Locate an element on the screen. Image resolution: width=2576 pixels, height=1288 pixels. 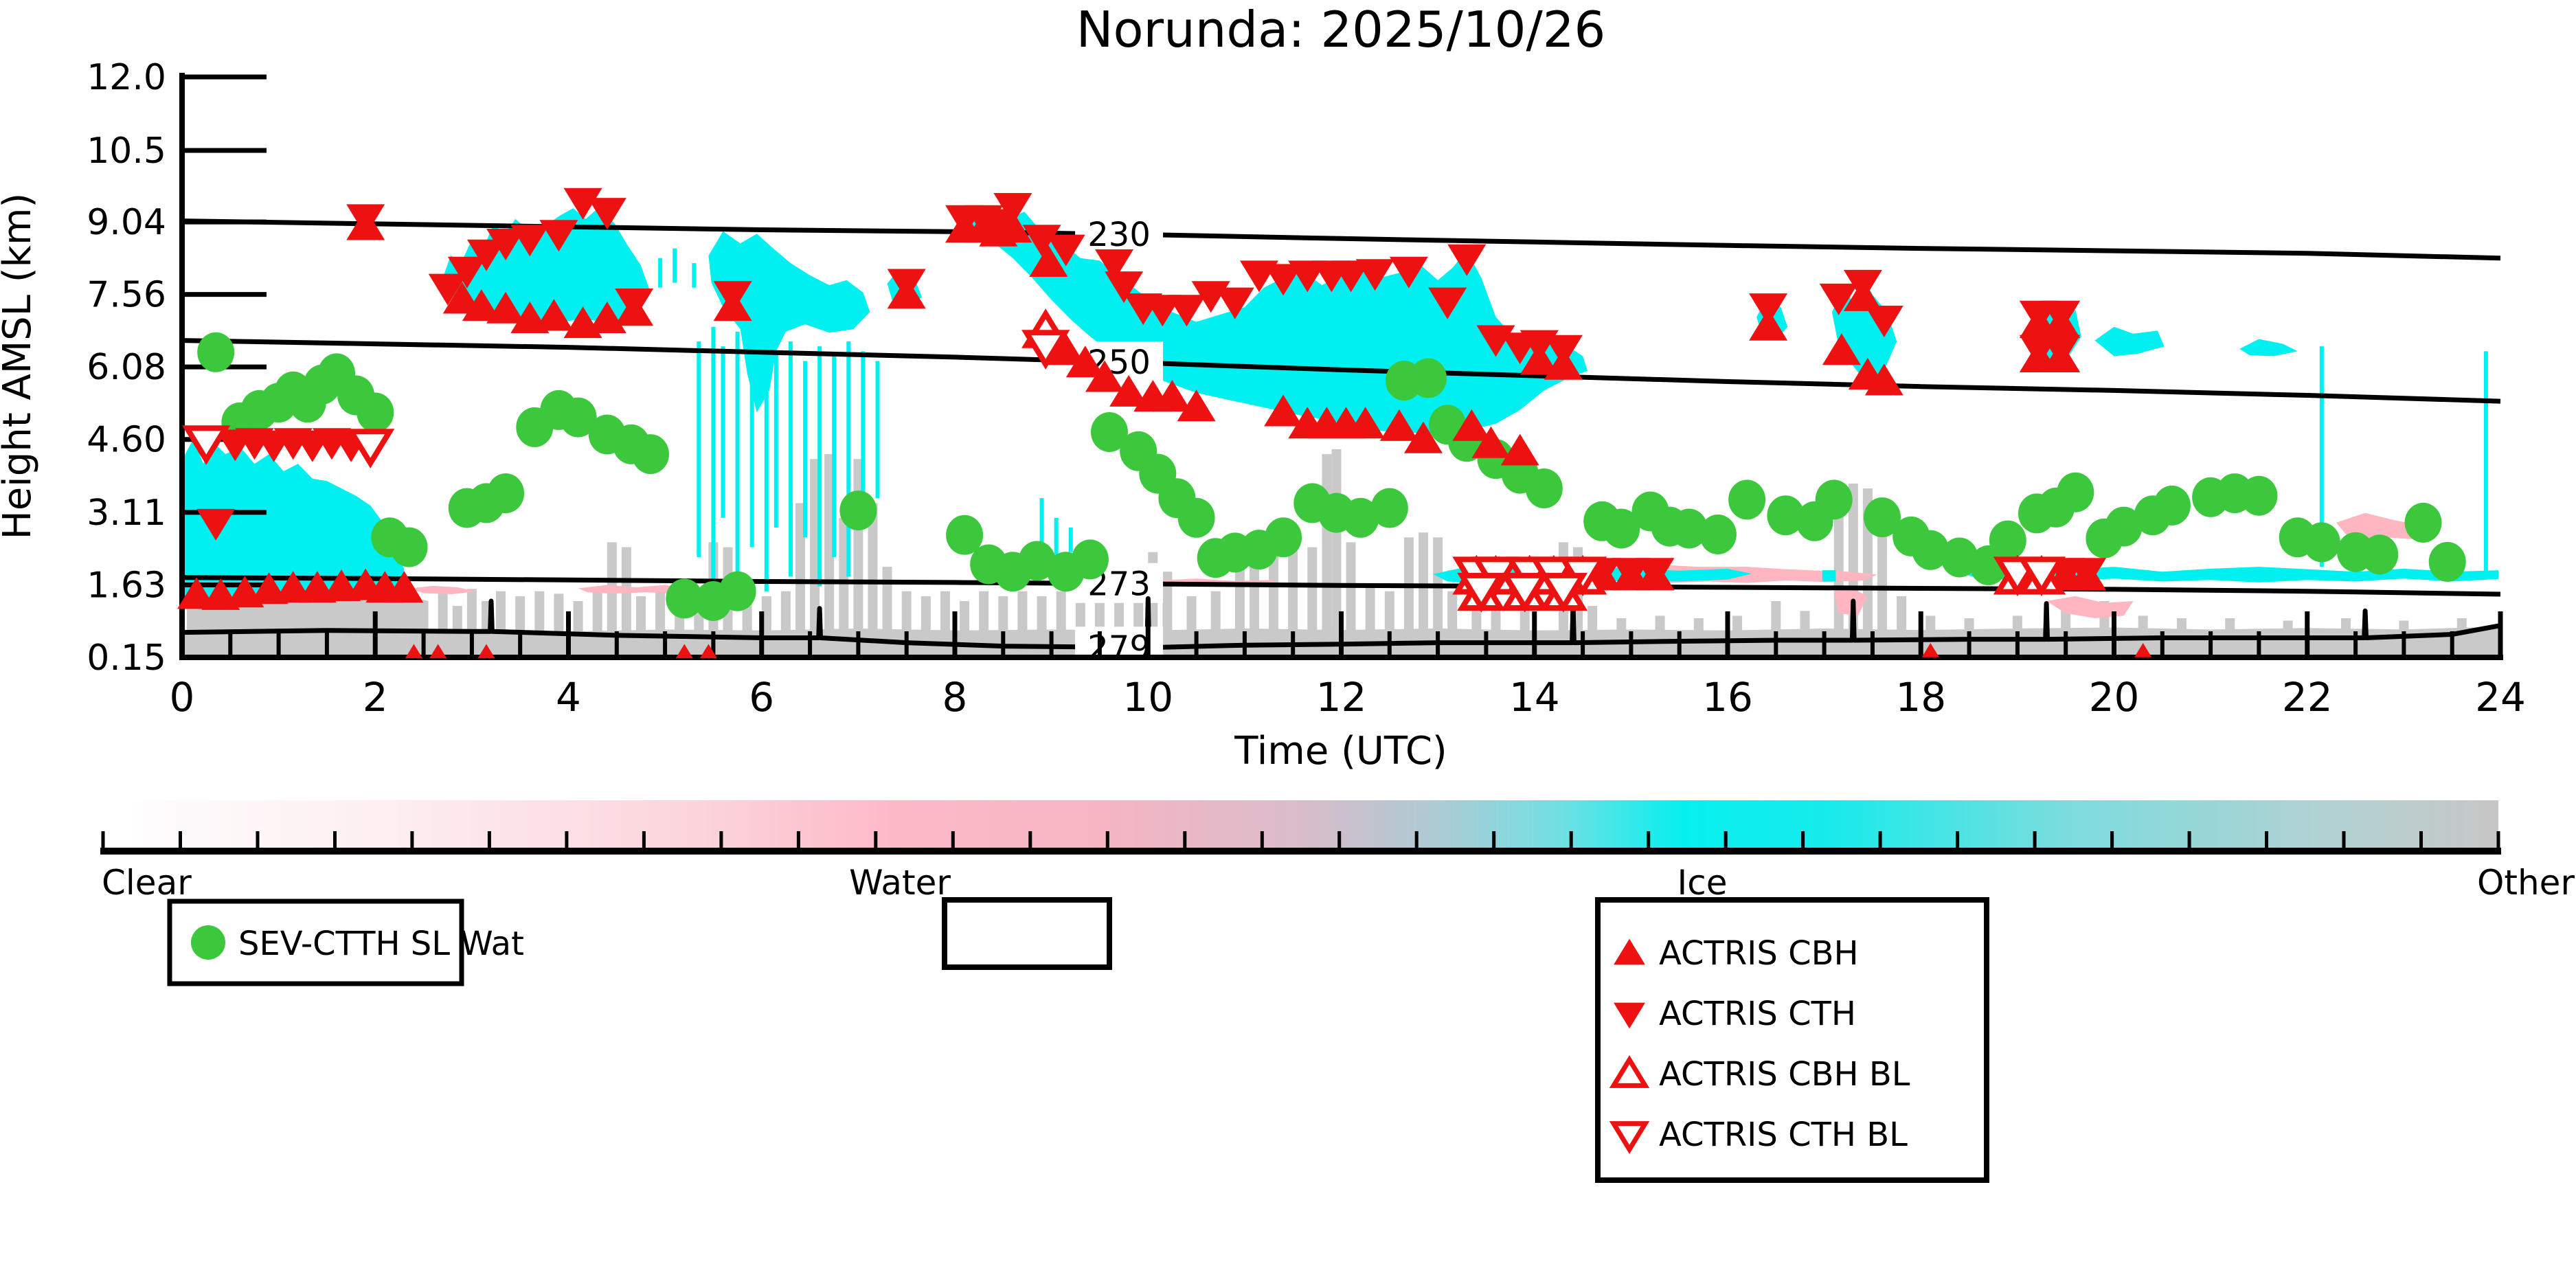
legend-sev-label: SEV-CTTH SL Wat is located at coordinates (381, 944).